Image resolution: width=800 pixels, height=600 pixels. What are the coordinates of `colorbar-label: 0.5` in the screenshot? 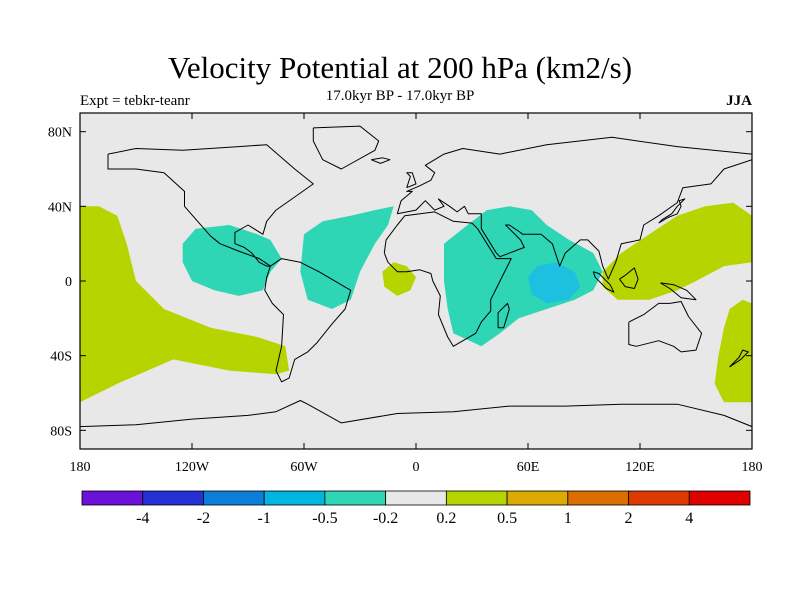 It's located at (507, 518).